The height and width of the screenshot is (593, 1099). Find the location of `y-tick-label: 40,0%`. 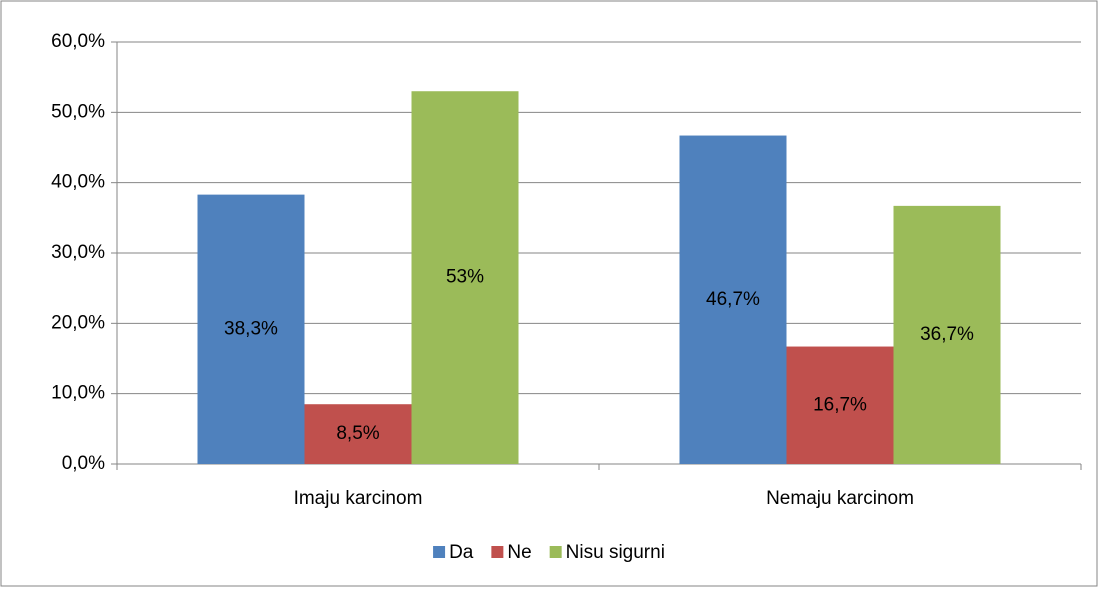

y-tick-label: 40,0% is located at coordinates (78, 182).